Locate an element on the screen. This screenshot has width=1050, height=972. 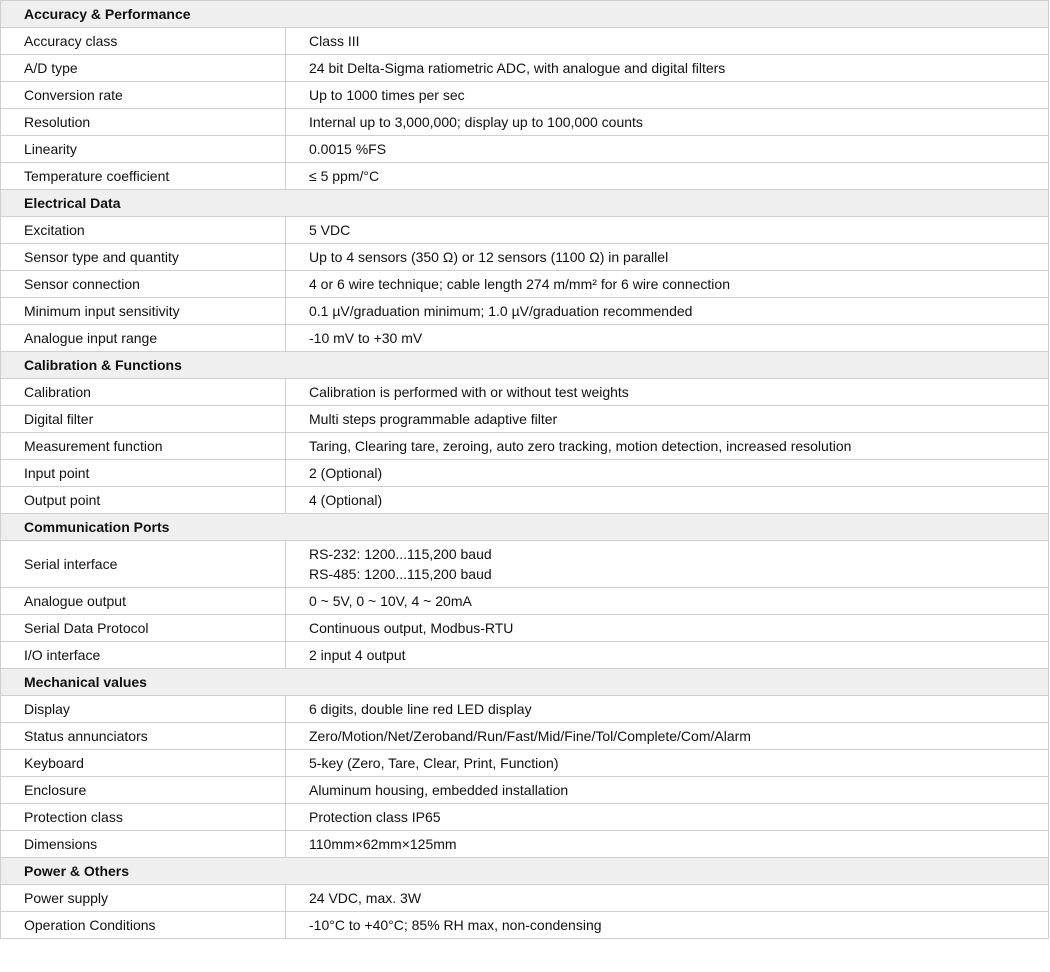
section-header: Power & Others is located at coordinates (524, 871).